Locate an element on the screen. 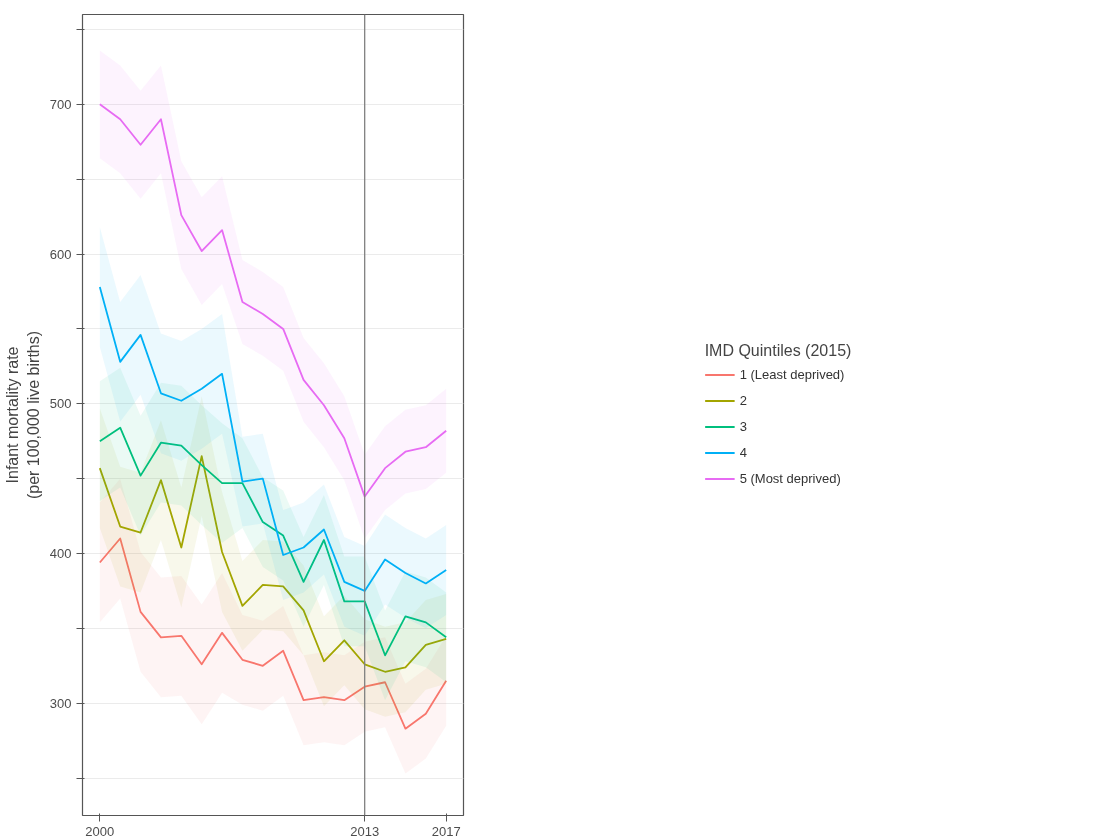  legend-title: IMD Quintiles (2015) is located at coordinates (778, 350).